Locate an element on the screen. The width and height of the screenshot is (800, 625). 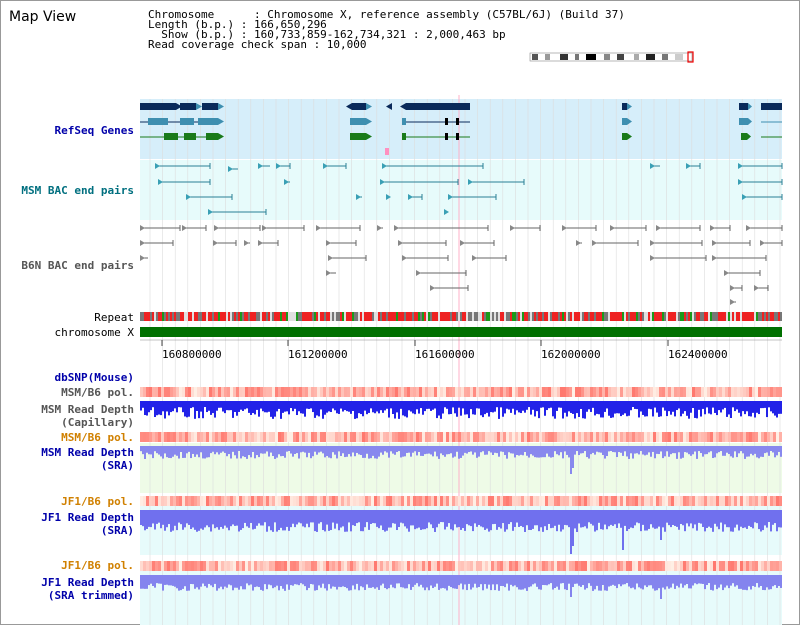
msm-depth-sra-track is located at coordinates (461, 460).